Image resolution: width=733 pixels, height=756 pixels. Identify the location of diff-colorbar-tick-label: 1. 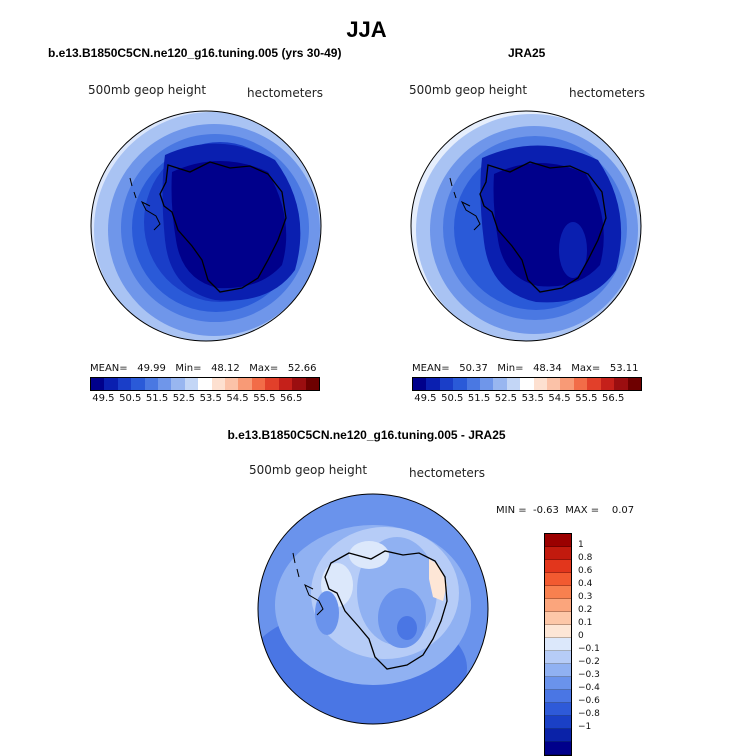
(581, 545).